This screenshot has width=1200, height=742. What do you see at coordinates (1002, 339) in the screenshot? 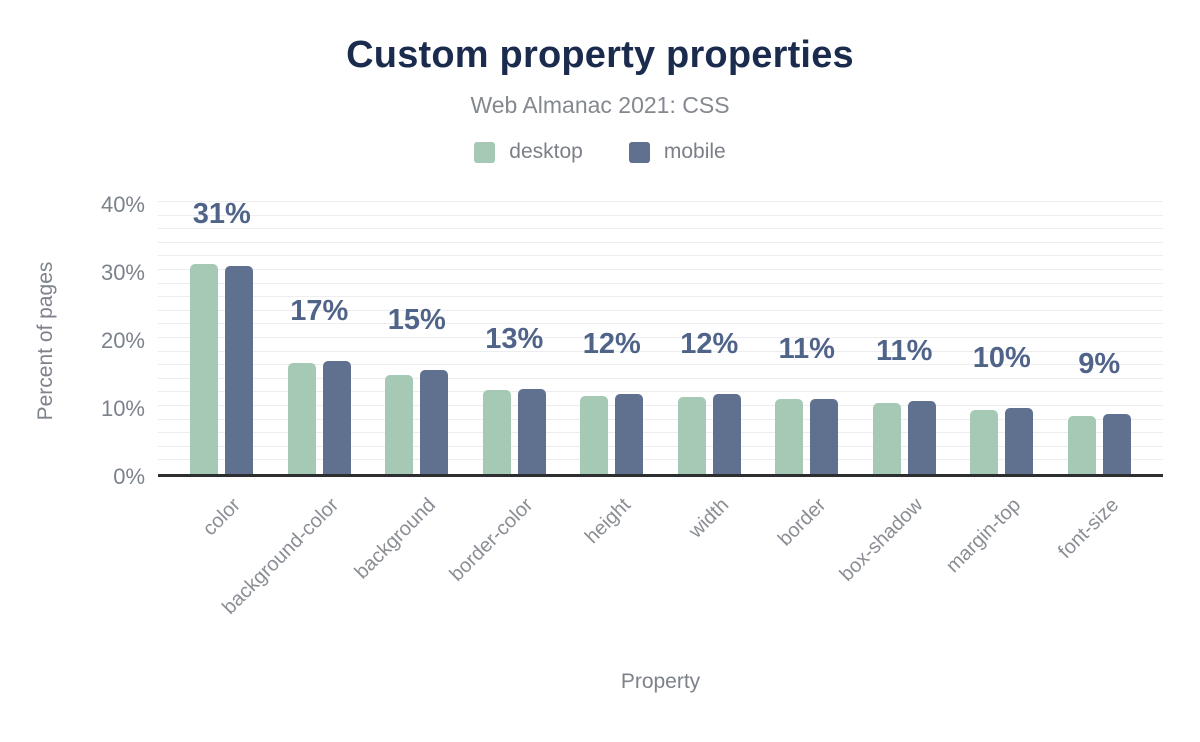
I see `bar-group-margin-top: 10%` at bounding box center [1002, 339].